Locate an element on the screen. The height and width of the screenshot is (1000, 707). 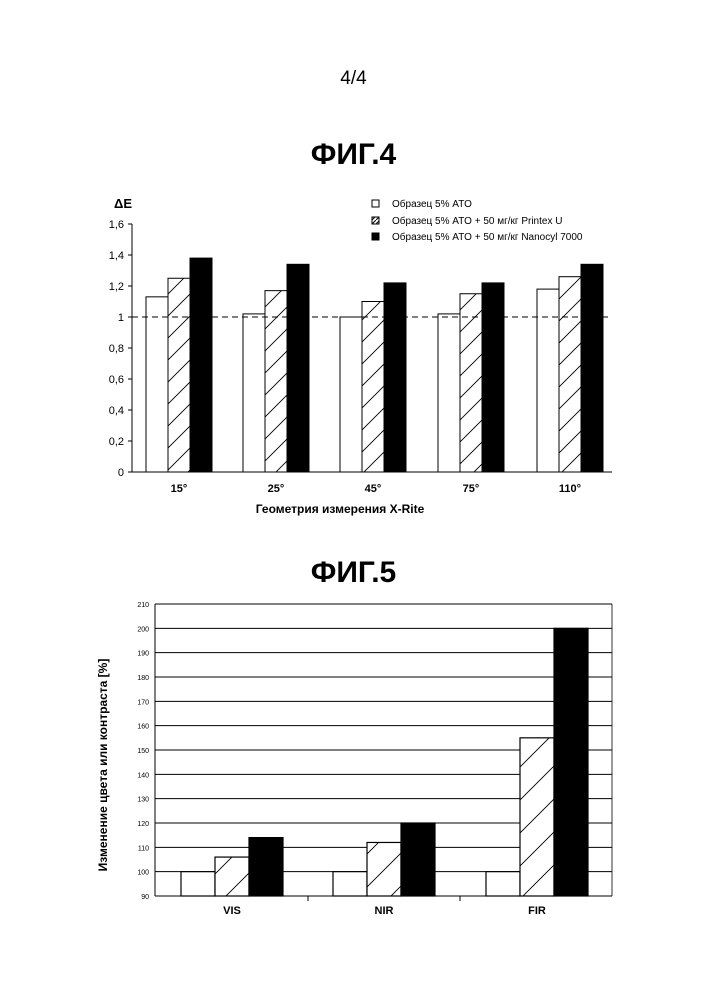
fig5-y-tick-label: 140 is located at coordinates (143, 775).